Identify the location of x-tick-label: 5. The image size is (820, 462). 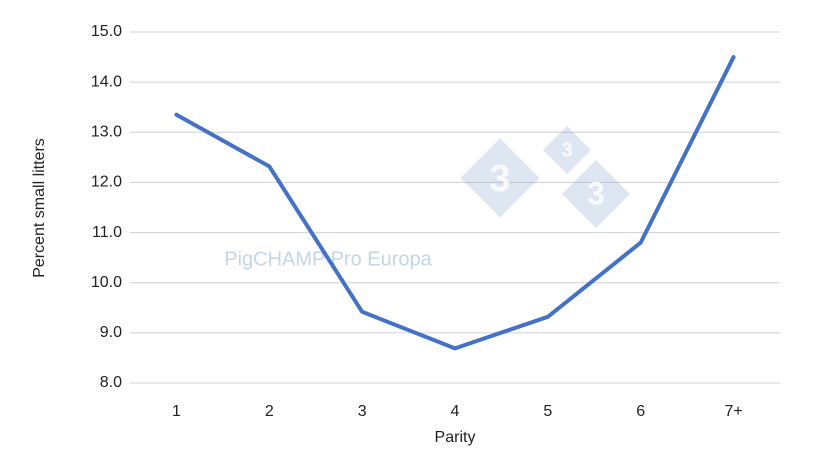
(547, 411).